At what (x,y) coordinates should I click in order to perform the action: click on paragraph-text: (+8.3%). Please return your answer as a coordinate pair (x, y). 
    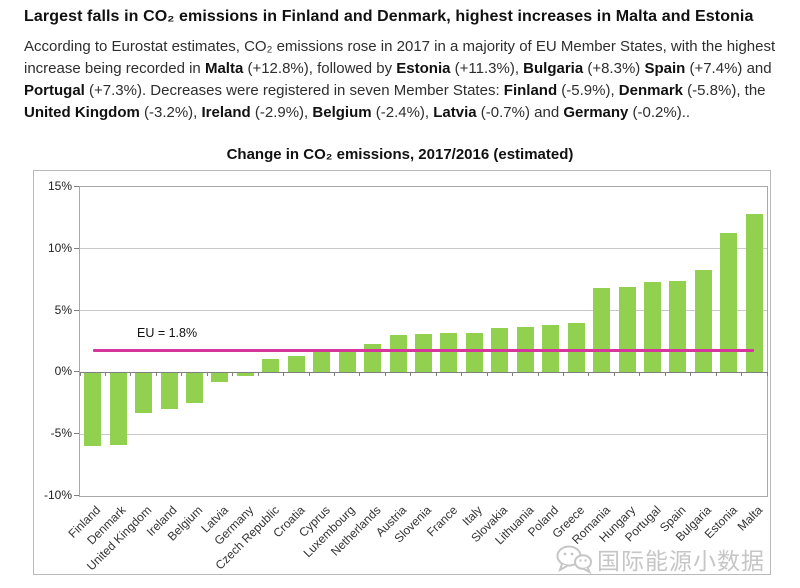
    Looking at the image, I should click on (614, 68).